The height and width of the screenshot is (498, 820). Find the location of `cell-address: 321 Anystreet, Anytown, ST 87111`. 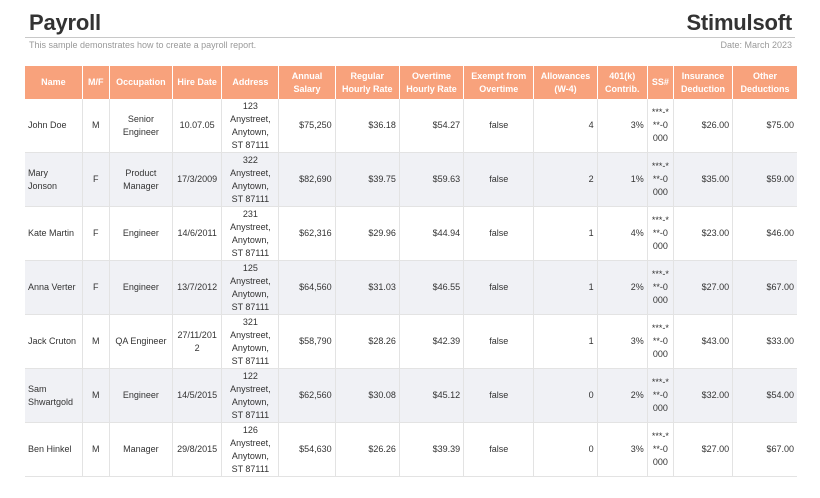

cell-address: 321 Anystreet, Anytown, ST 87111 is located at coordinates (250, 341).